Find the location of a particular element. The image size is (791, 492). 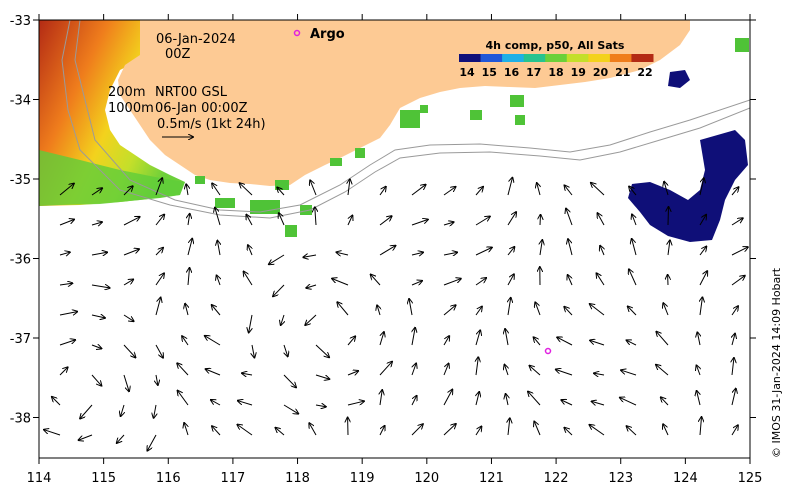

time-label: 00Z is located at coordinates (178, 54).